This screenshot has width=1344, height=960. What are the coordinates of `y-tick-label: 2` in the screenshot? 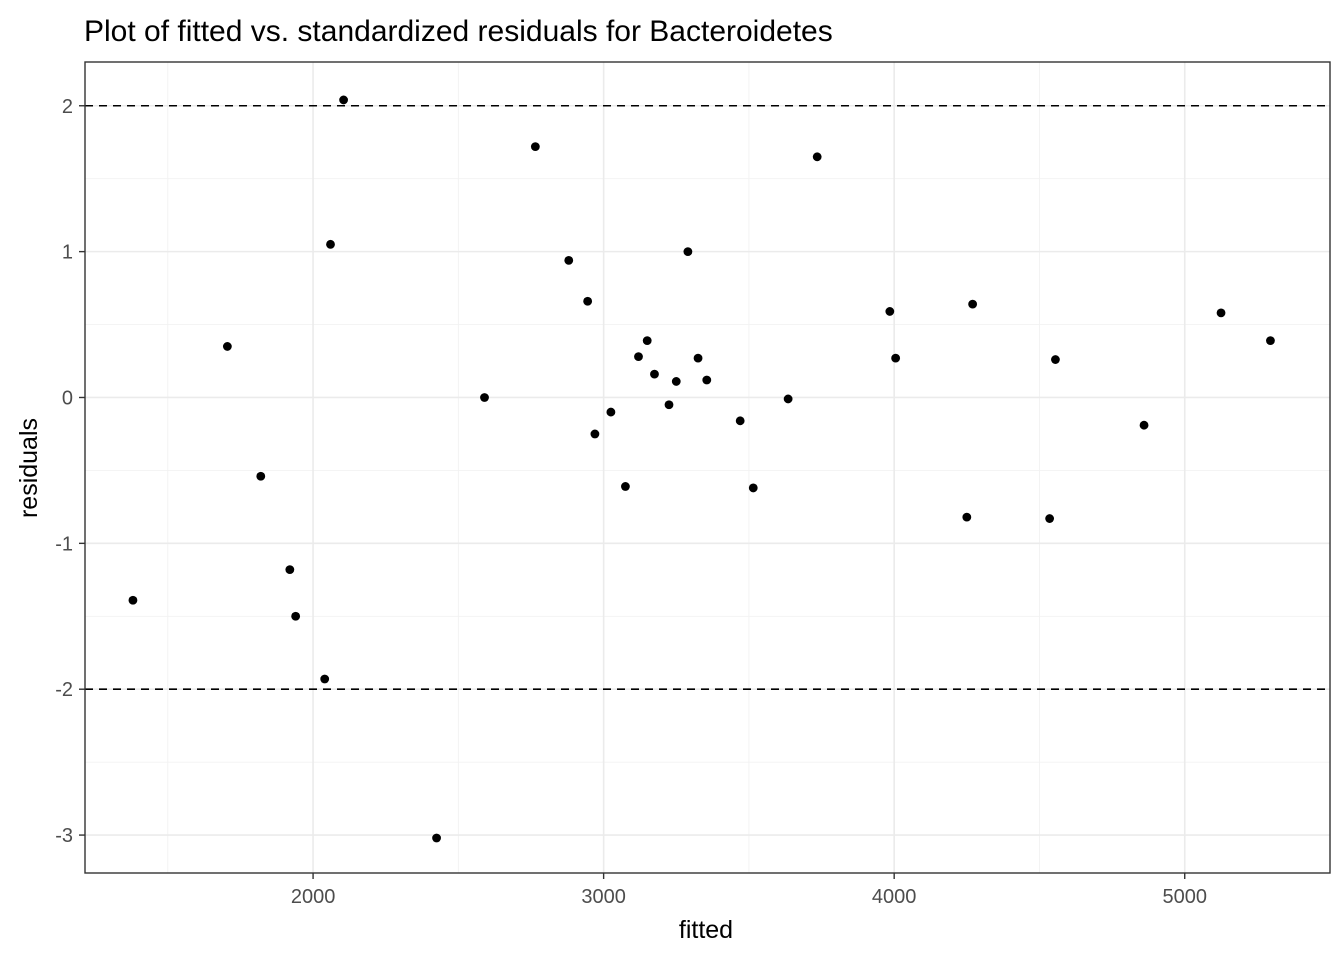 It's located at (67, 107).